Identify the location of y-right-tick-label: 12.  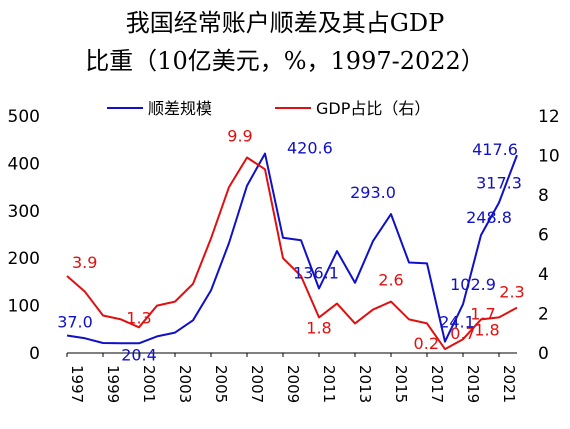
(549, 117).